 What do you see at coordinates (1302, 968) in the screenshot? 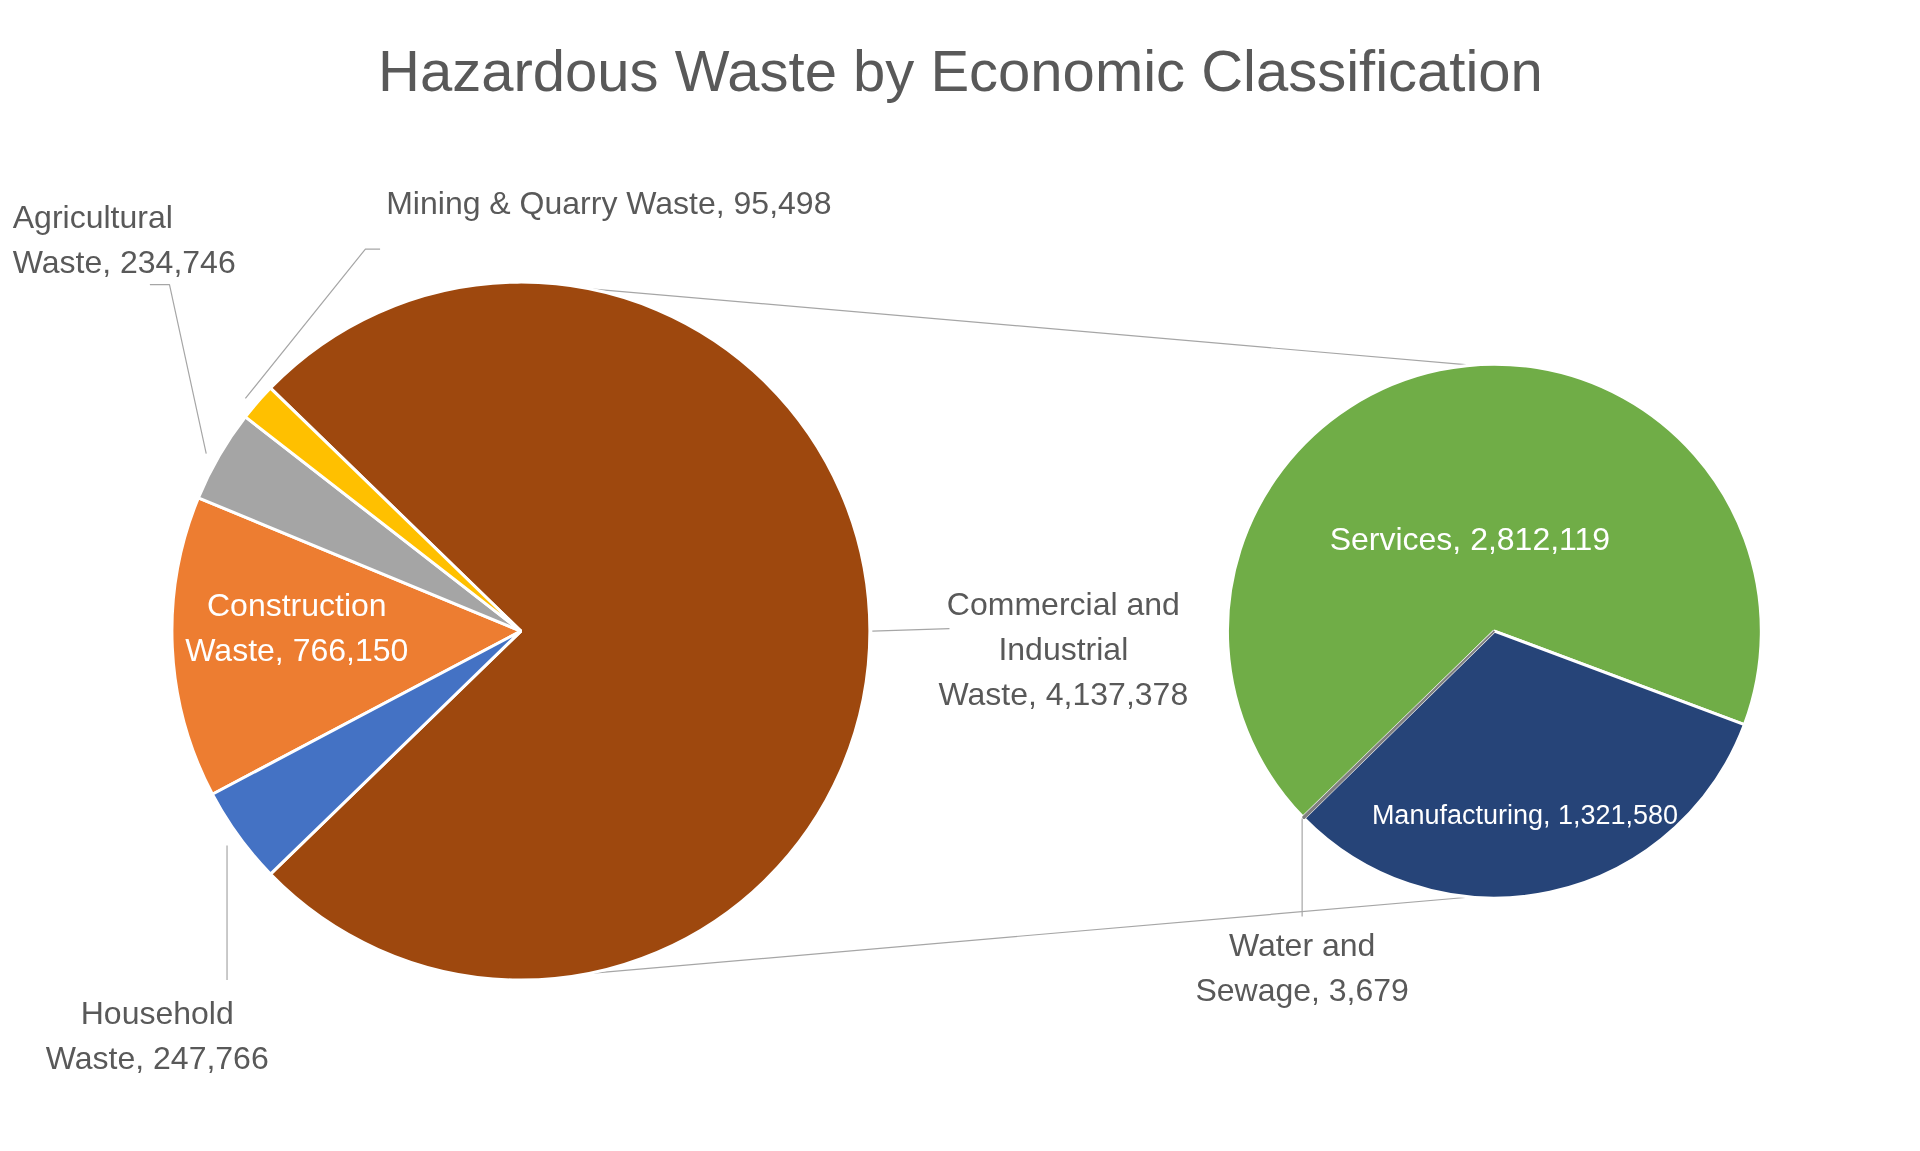
I see `slice-label: Water and Sewage, 3,679` at bounding box center [1302, 968].